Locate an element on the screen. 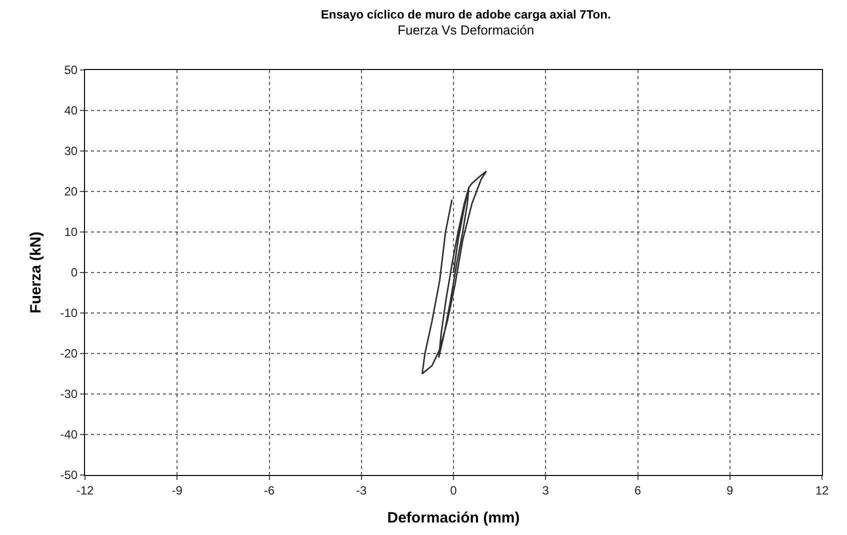 The width and height of the screenshot is (847, 535). y-tick-label: 10 is located at coordinates (71, 232).